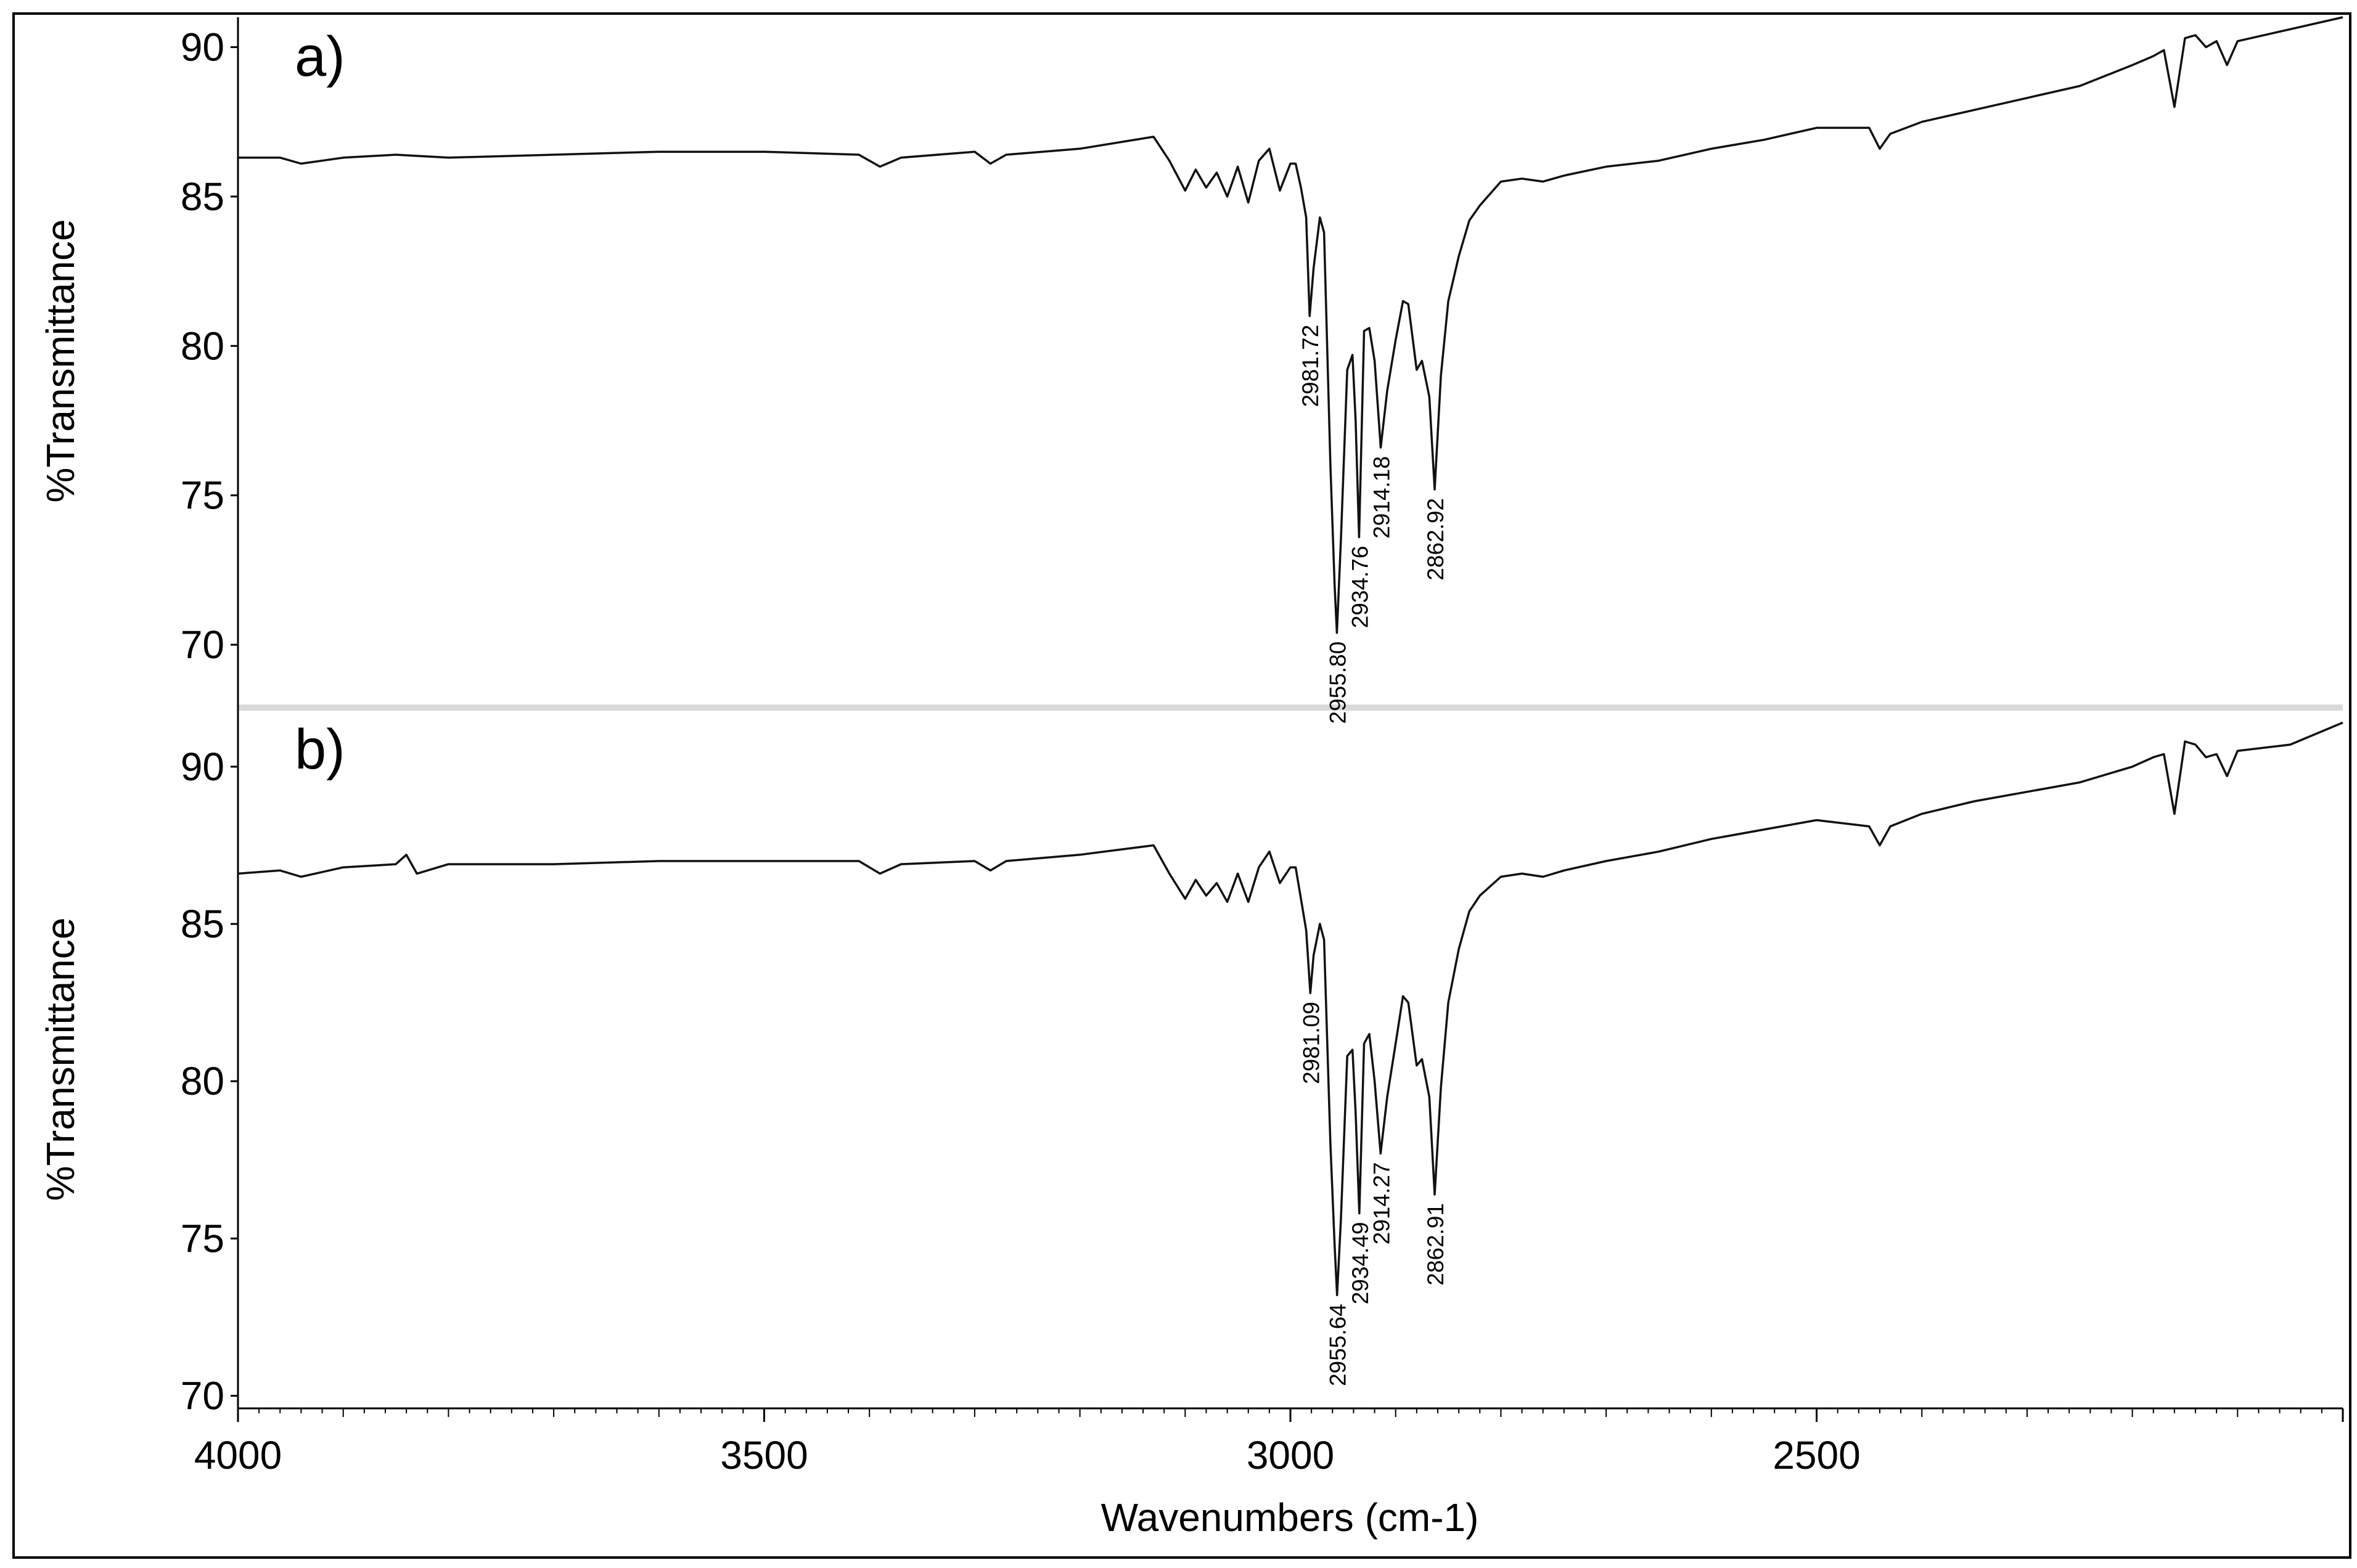 The width and height of the screenshot is (2357, 1568). I want to click on panel-a-label: a), so click(320, 56).